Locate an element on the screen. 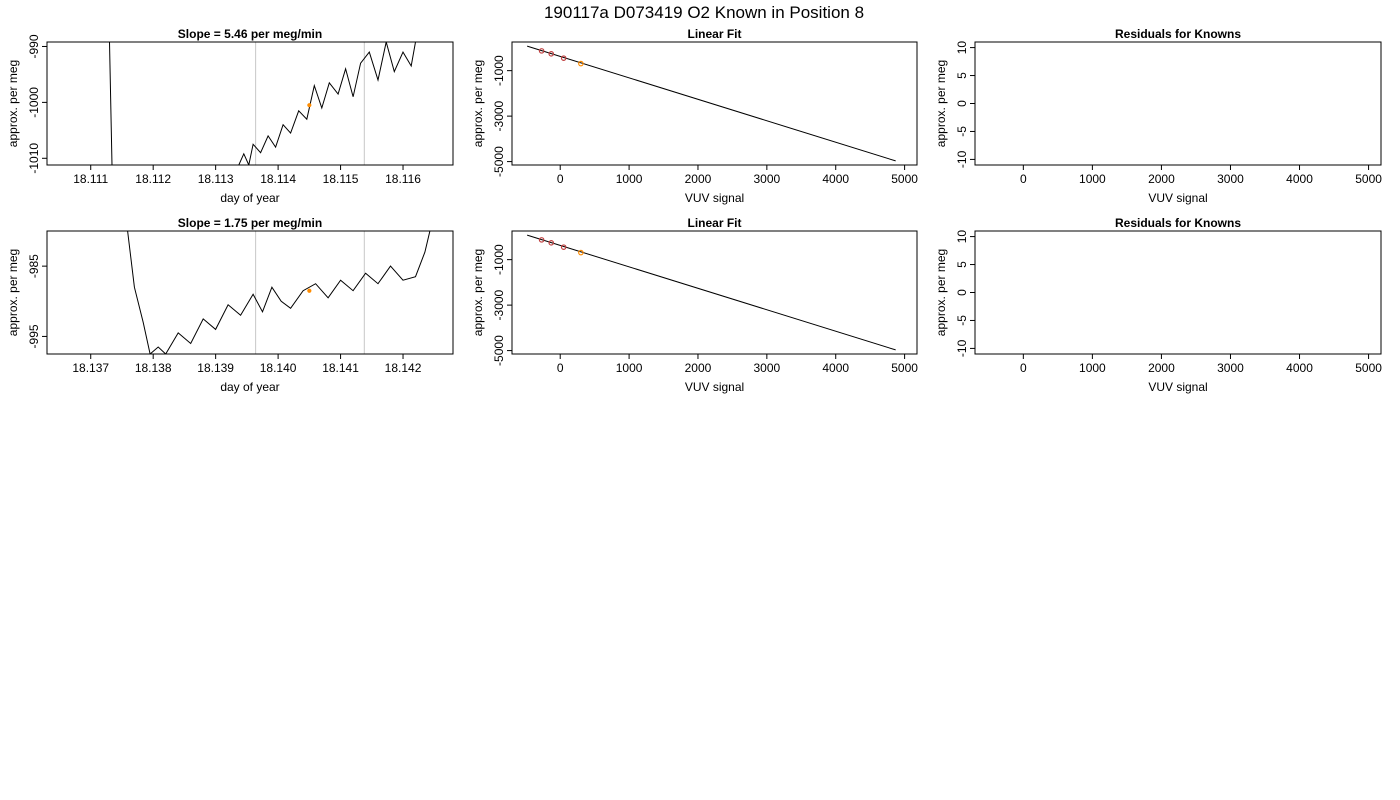 The image size is (1400, 800). y-tick-label: -1010 is located at coordinates (34, 158).